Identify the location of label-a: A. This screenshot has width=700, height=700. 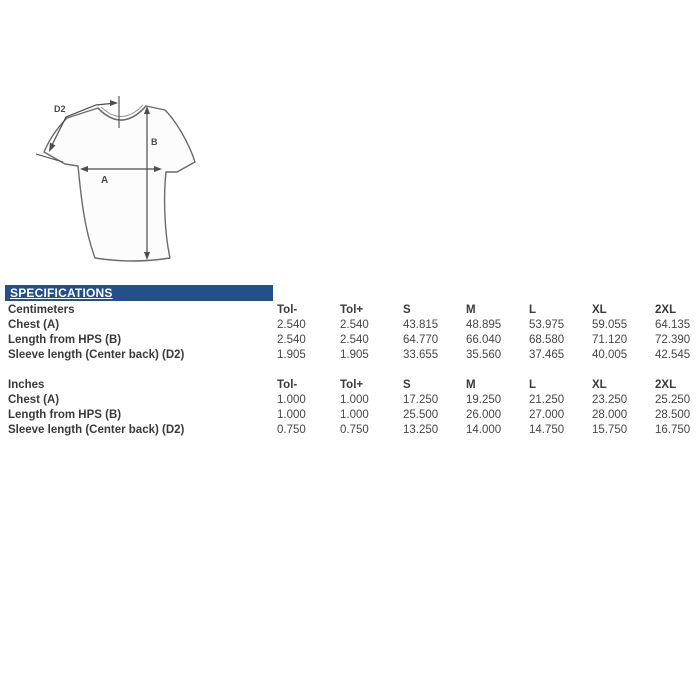
(104, 180).